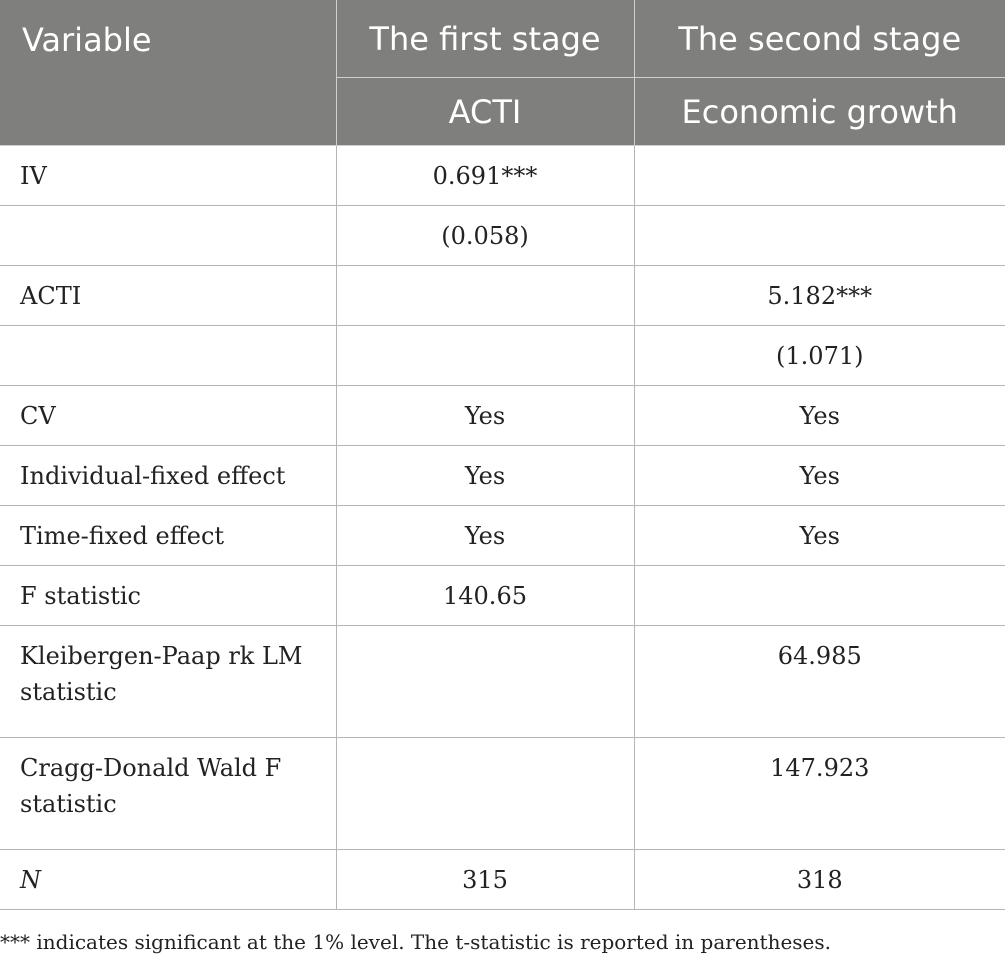 This screenshot has height=980, width=1005. I want to click on header-second-stage: The second stage, so click(819, 39).